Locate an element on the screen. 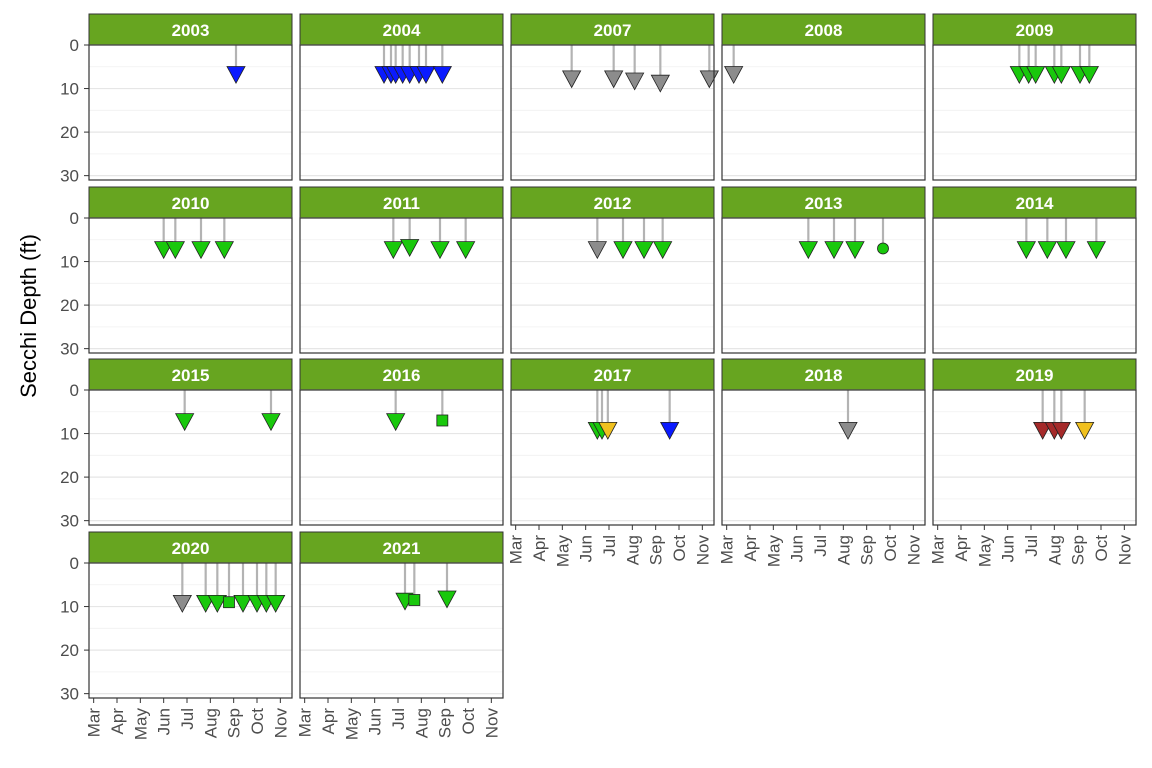  facet-strip-label: 2015 is located at coordinates (191, 375).